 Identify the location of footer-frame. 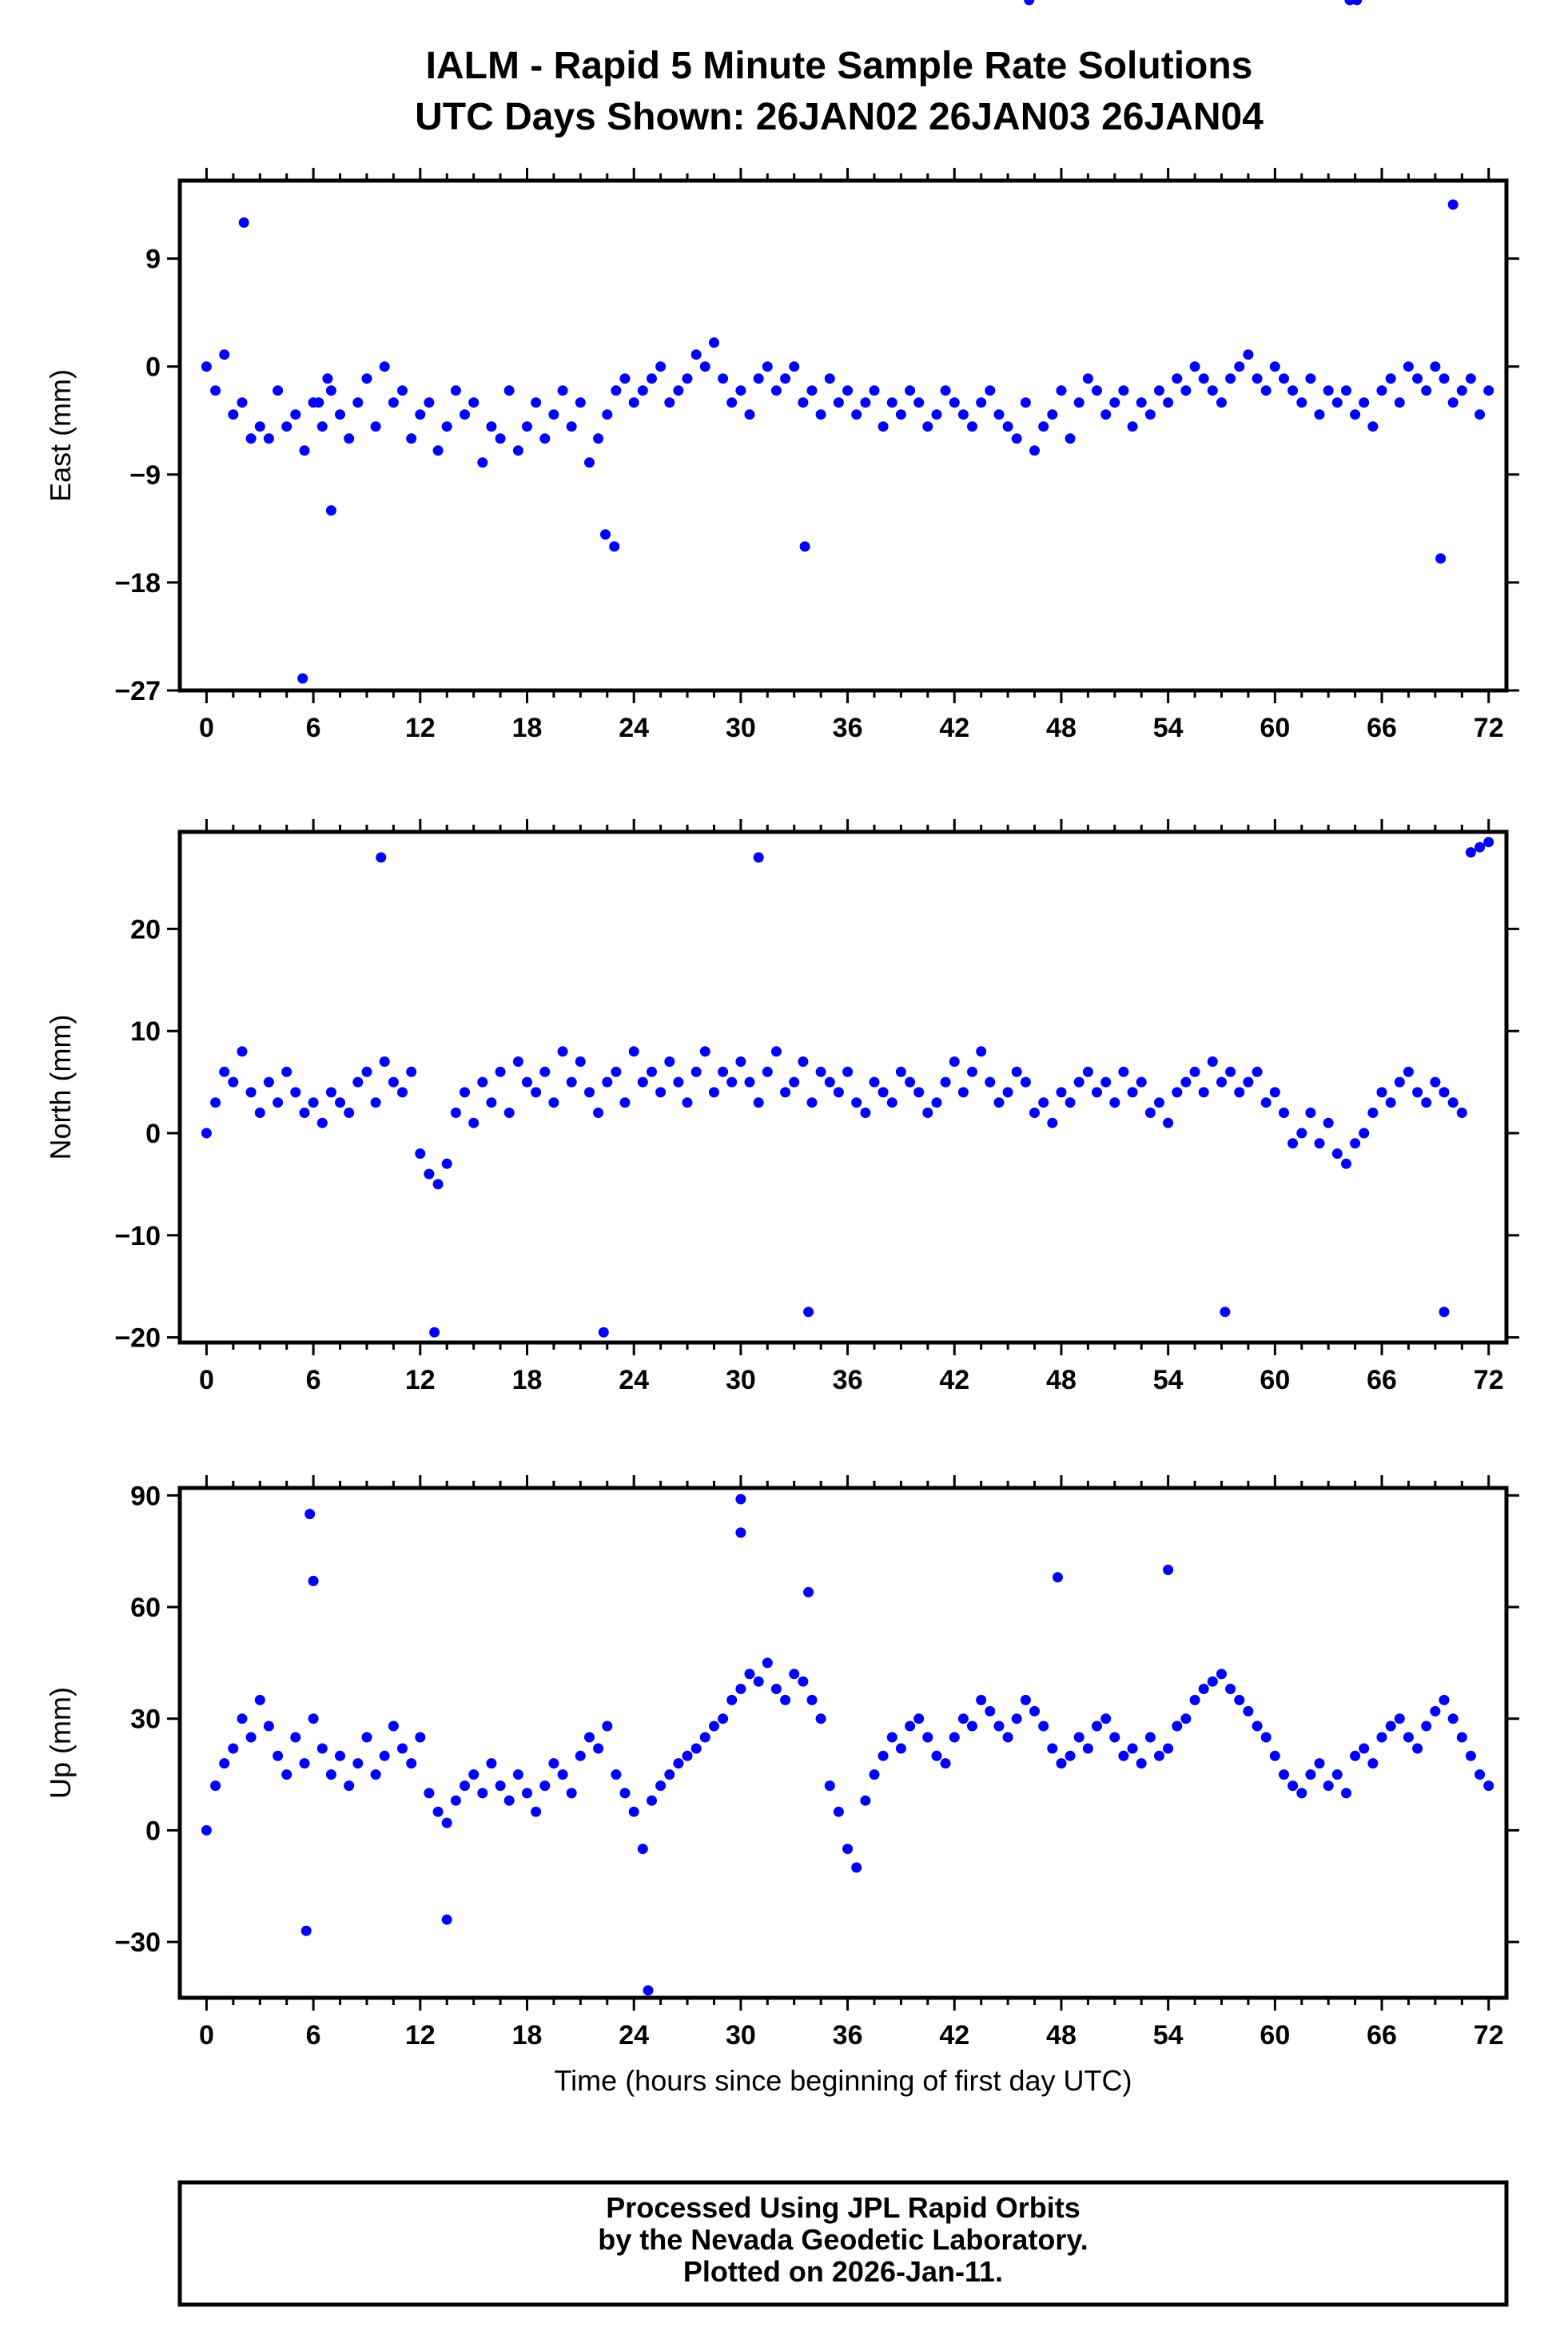
(843, 2243).